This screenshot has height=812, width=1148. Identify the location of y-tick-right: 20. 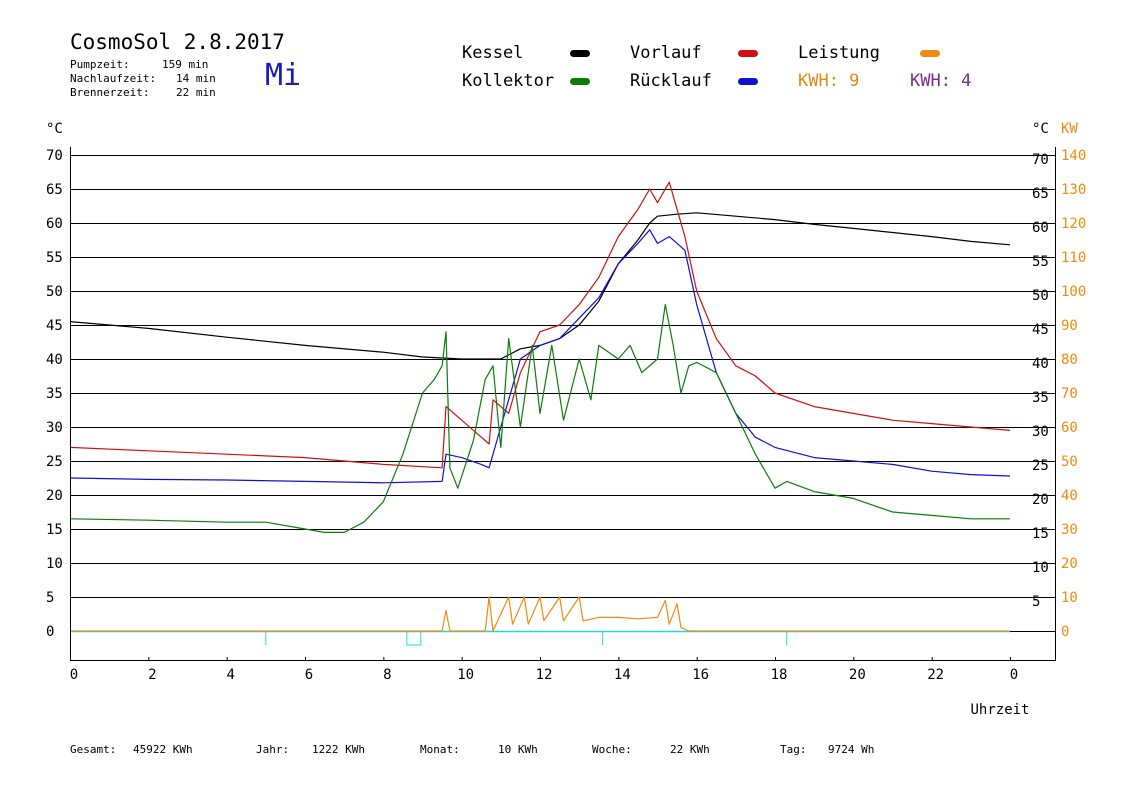
(1040, 500).